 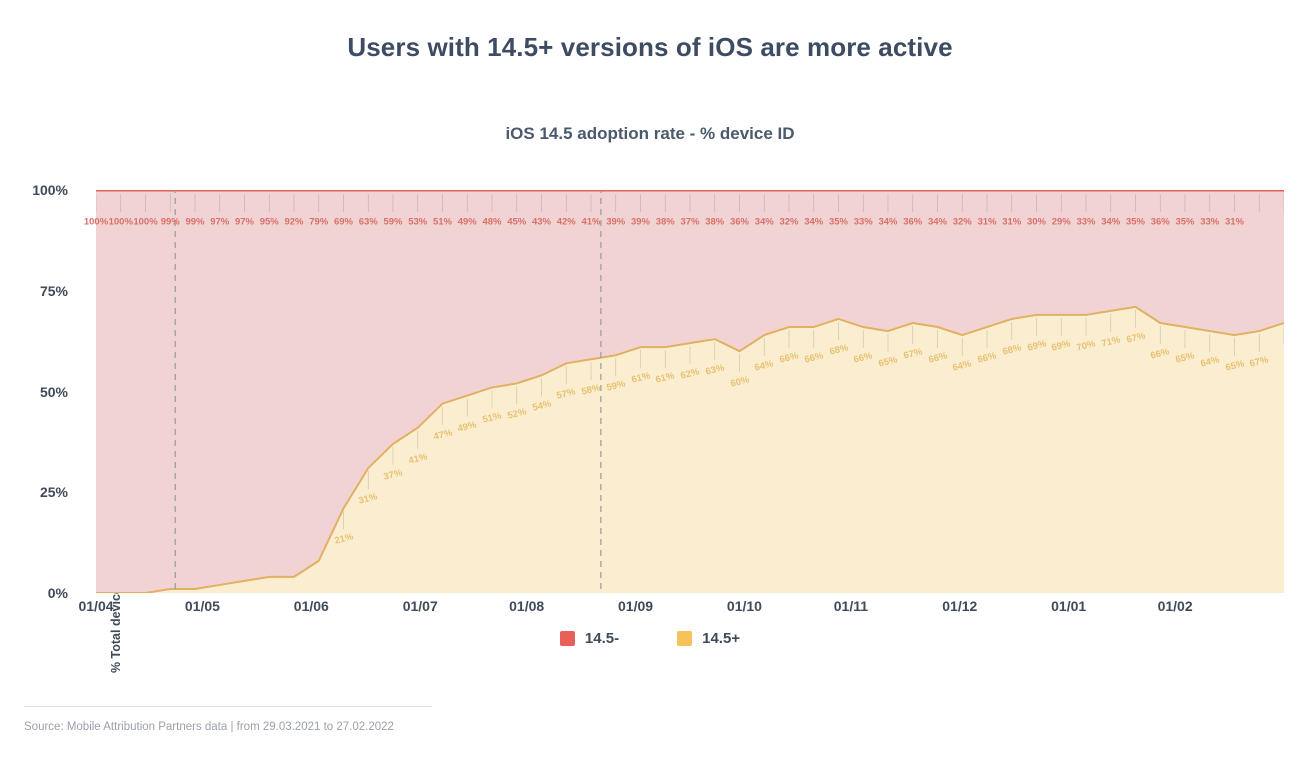 I want to click on legend-item: 14.5-, so click(x=589, y=638).